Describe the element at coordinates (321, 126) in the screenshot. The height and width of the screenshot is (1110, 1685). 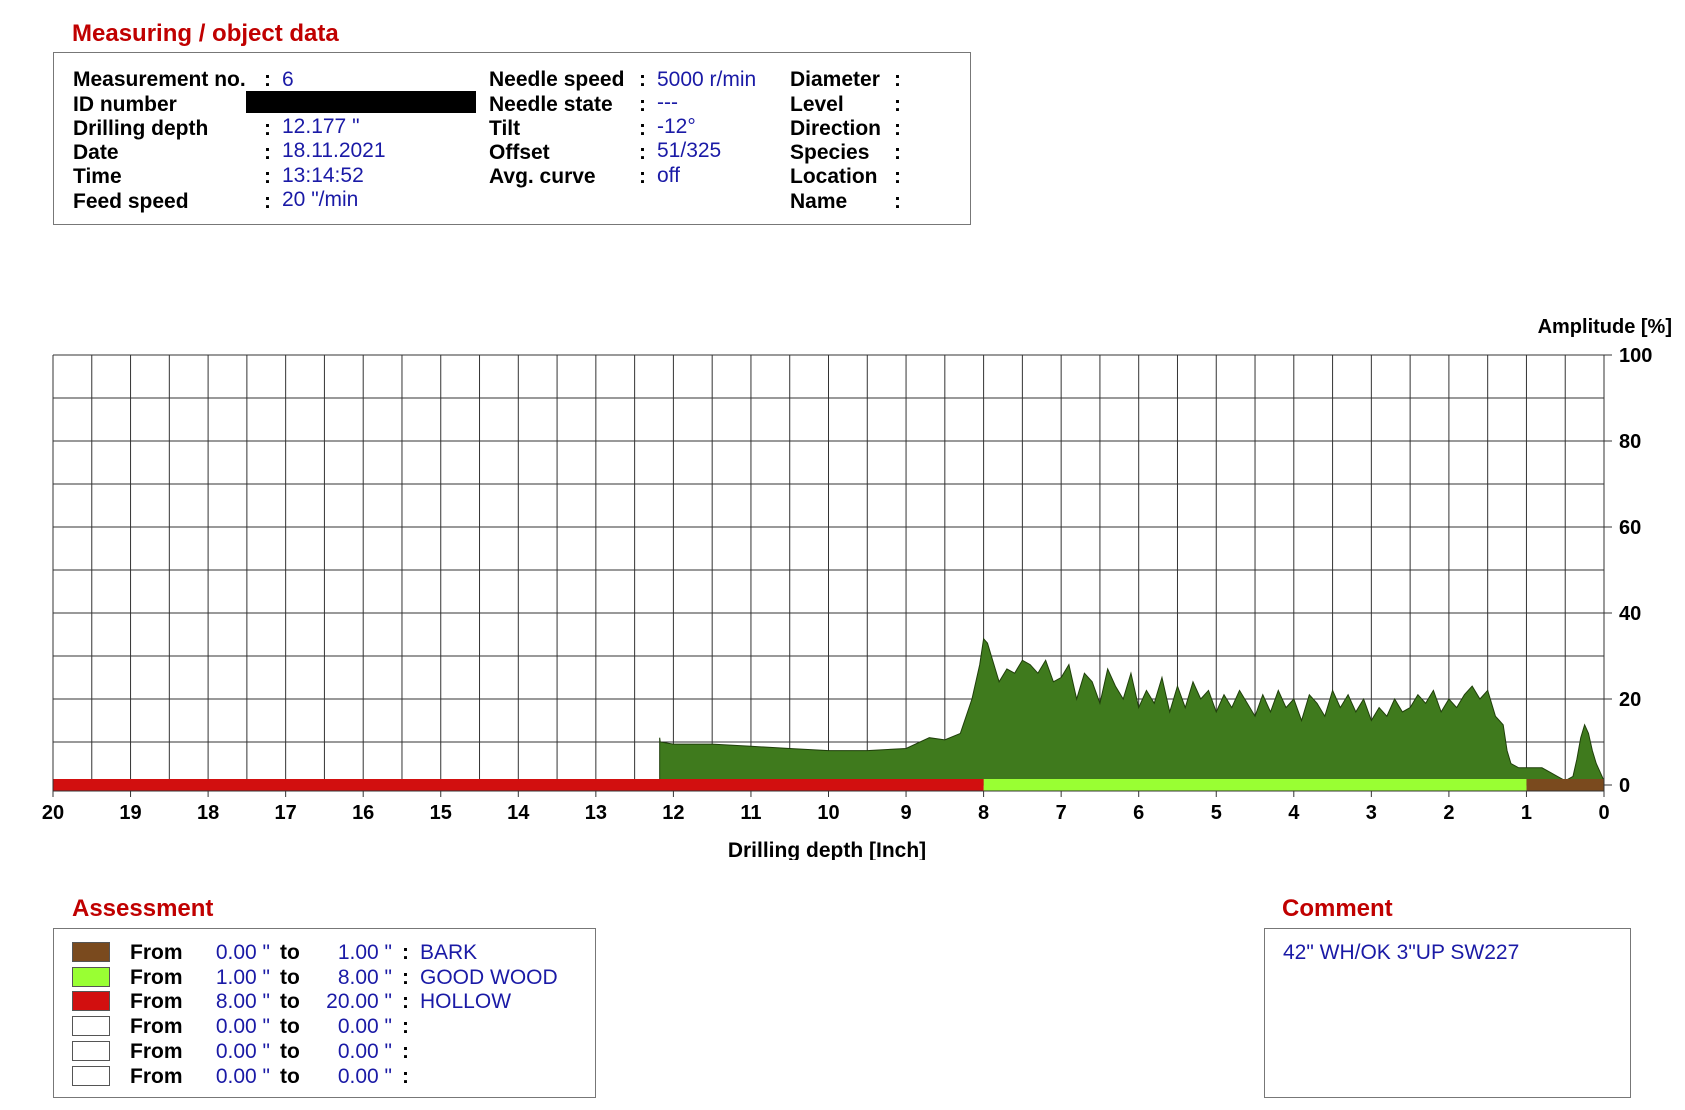
I see `drilling-depth-value: 12.177 "` at that location.